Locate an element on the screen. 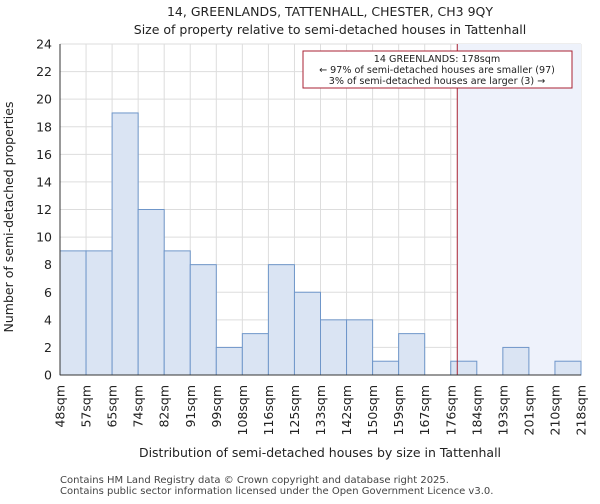 The width and height of the screenshot is (600, 504). y-tick-label: 22 is located at coordinates (44, 71).